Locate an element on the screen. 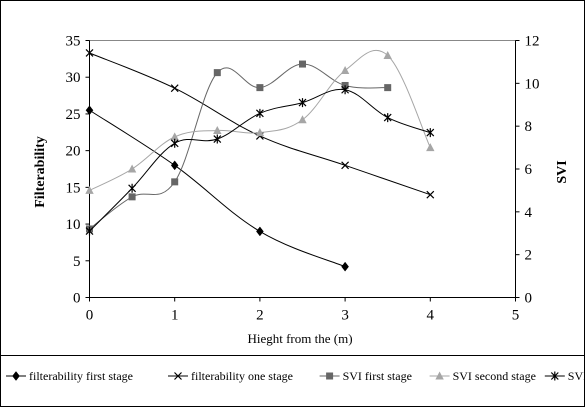 The width and height of the screenshot is (585, 407). y-left-tick-label: 25 is located at coordinates (73, 115).